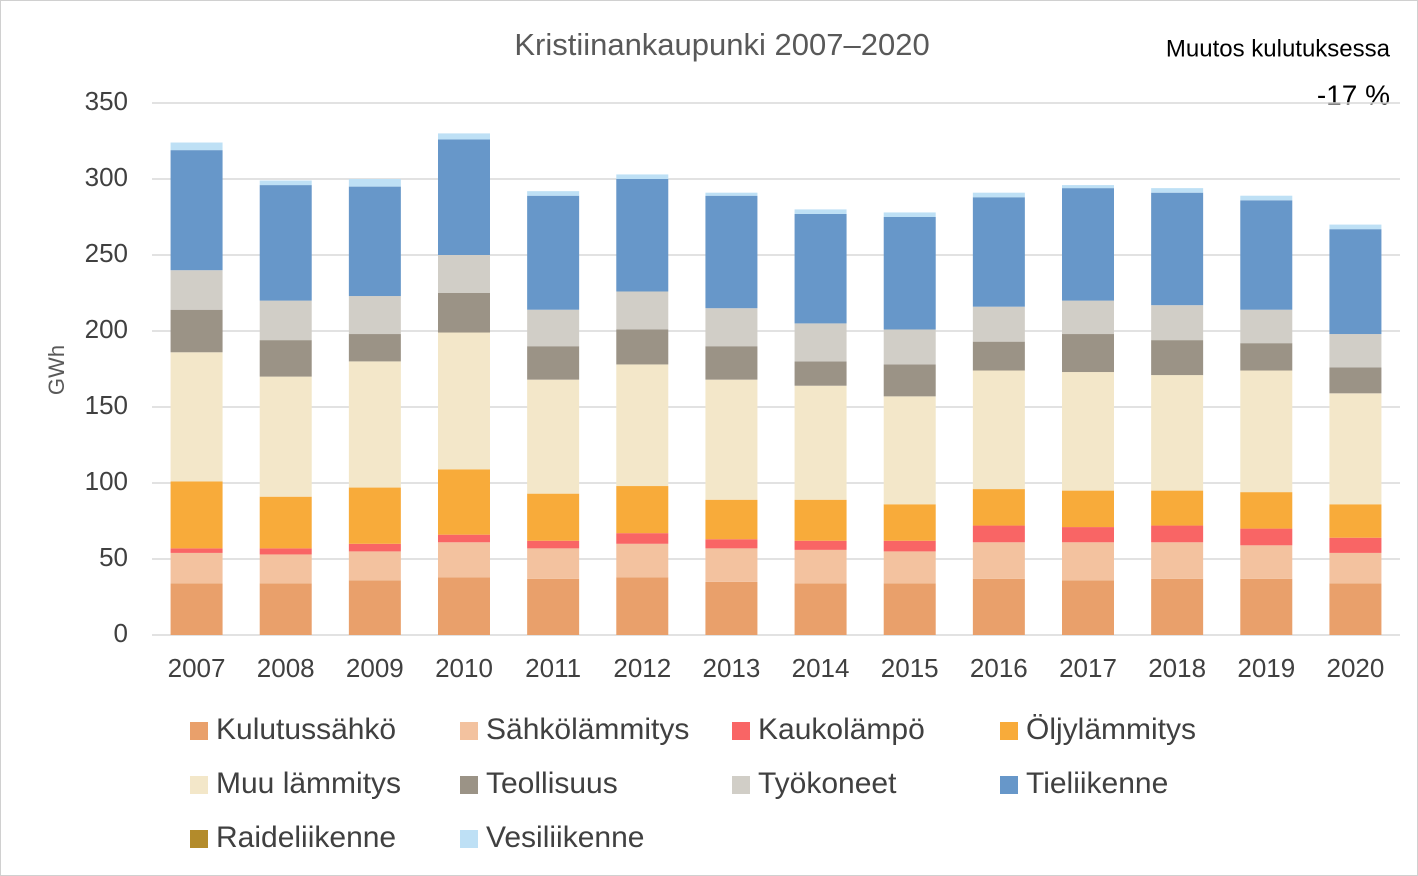 This screenshot has height=876, width=1418. What do you see at coordinates (552, 783) in the screenshot?
I see `legend-label: Teollisuus` at bounding box center [552, 783].